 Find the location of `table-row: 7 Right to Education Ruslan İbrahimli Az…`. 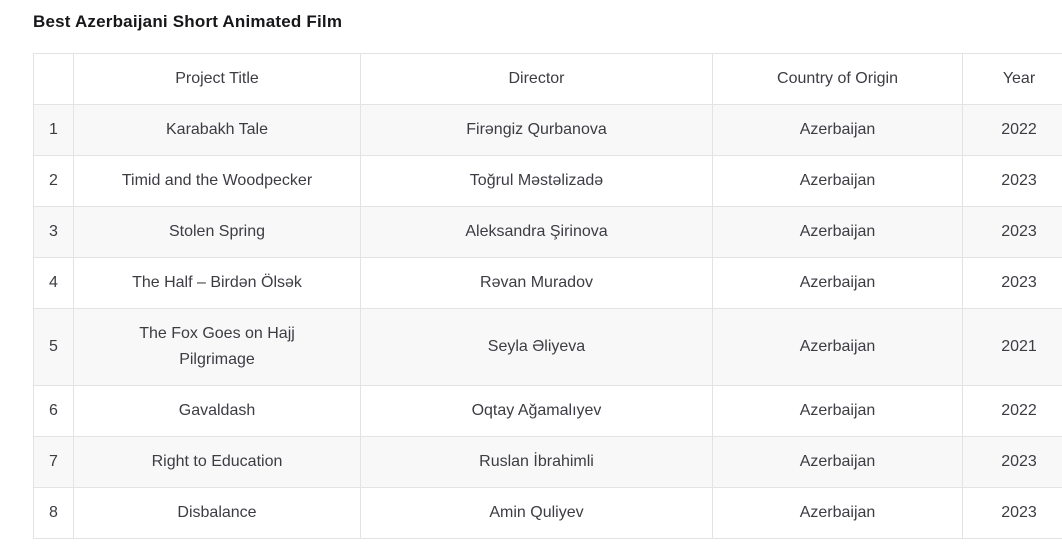

table-row: 7 Right to Education Ruslan İbrahimli Az… is located at coordinates (547, 462).